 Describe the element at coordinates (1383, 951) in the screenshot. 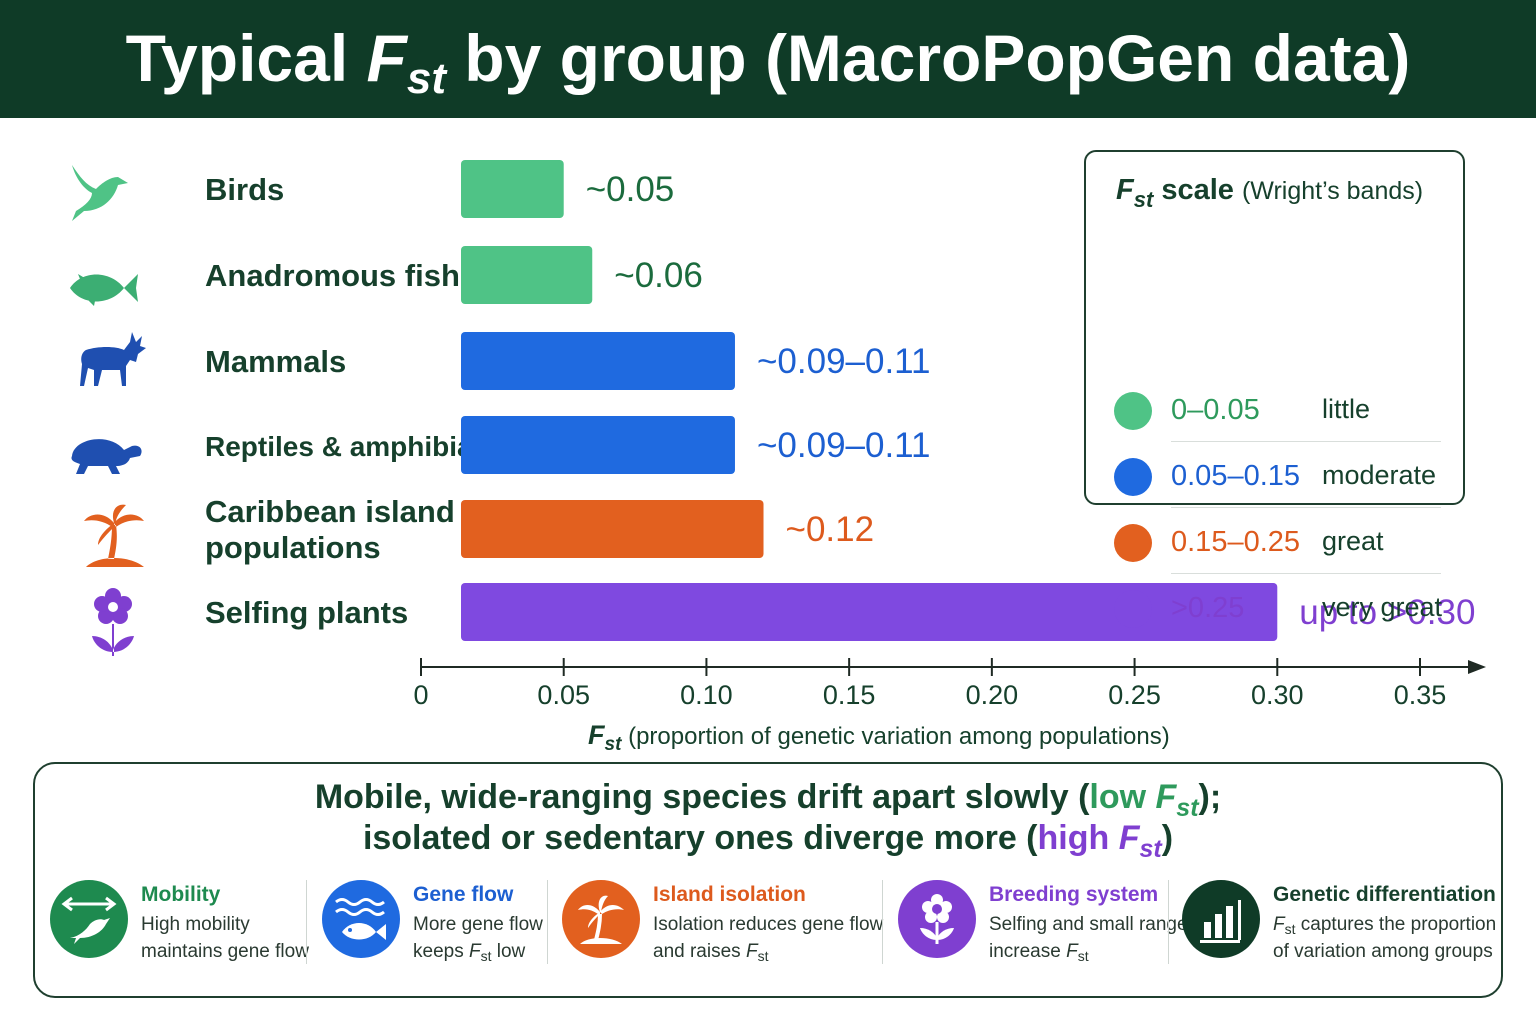

I see `panel-text: of variation among groups` at that location.